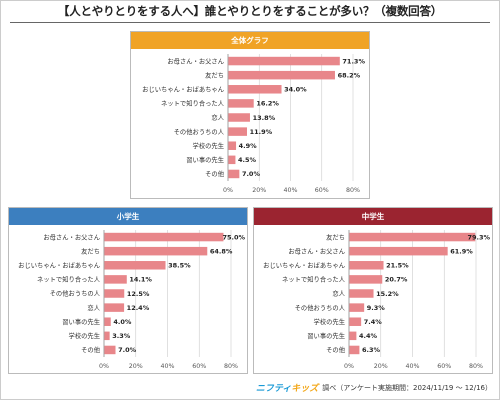  What do you see at coordinates (287, 389) in the screenshot?
I see `brand-logo: ニフティキッズ` at bounding box center [287, 389].